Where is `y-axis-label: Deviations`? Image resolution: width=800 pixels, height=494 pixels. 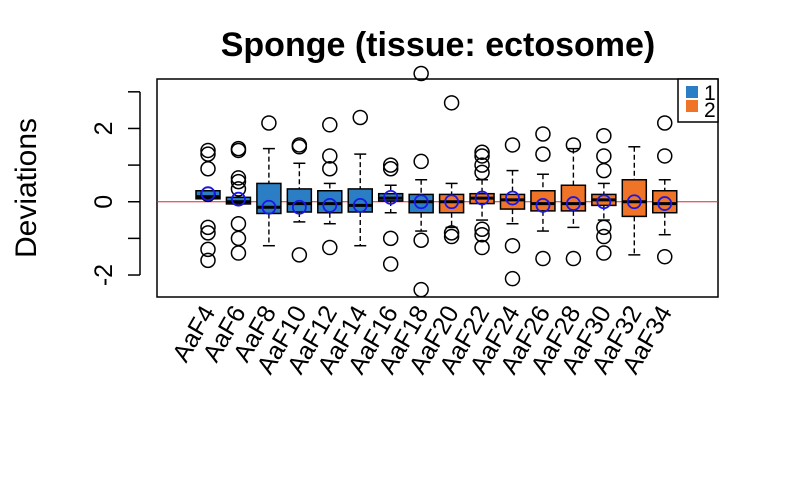
y-axis-label: Deviations is located at coordinates (26, 188).